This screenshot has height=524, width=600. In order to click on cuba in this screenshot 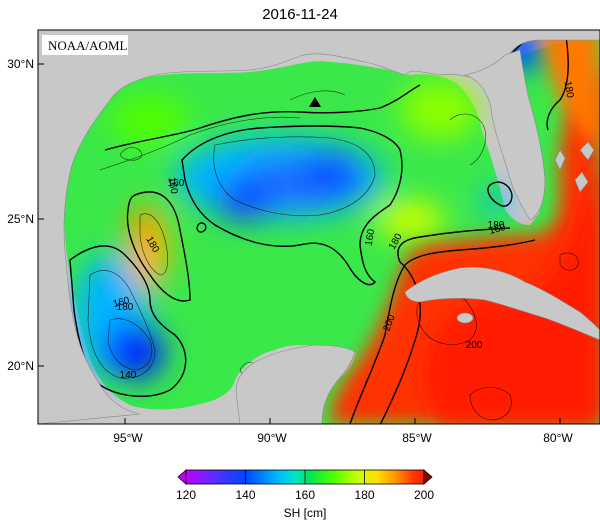, I will do `click(502, 303)`.